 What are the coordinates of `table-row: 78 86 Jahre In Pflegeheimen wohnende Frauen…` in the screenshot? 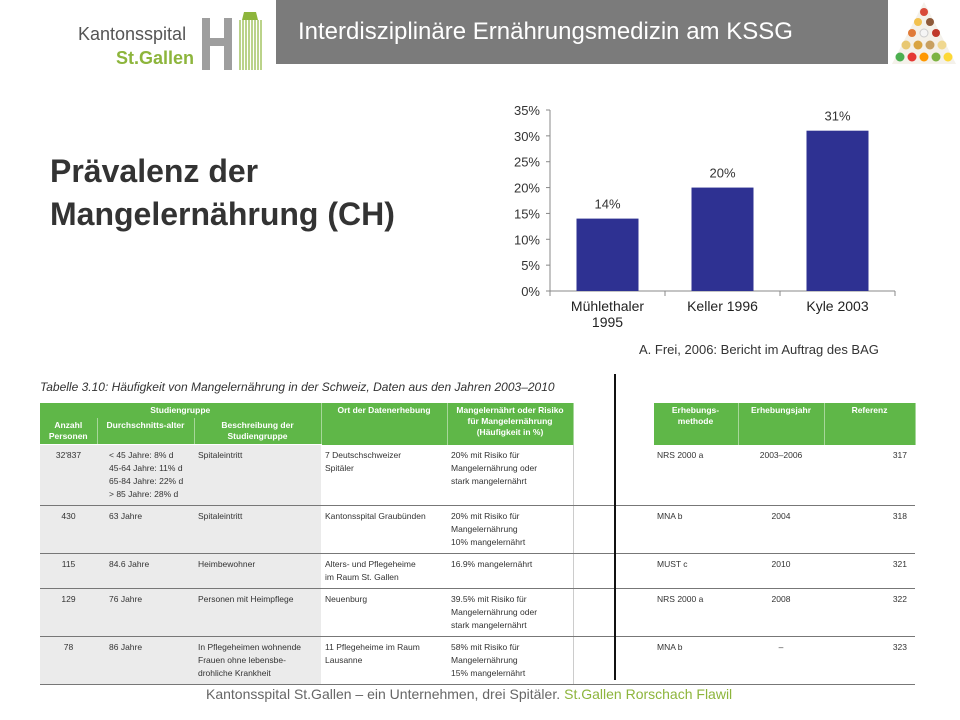 It's located at (478, 660).